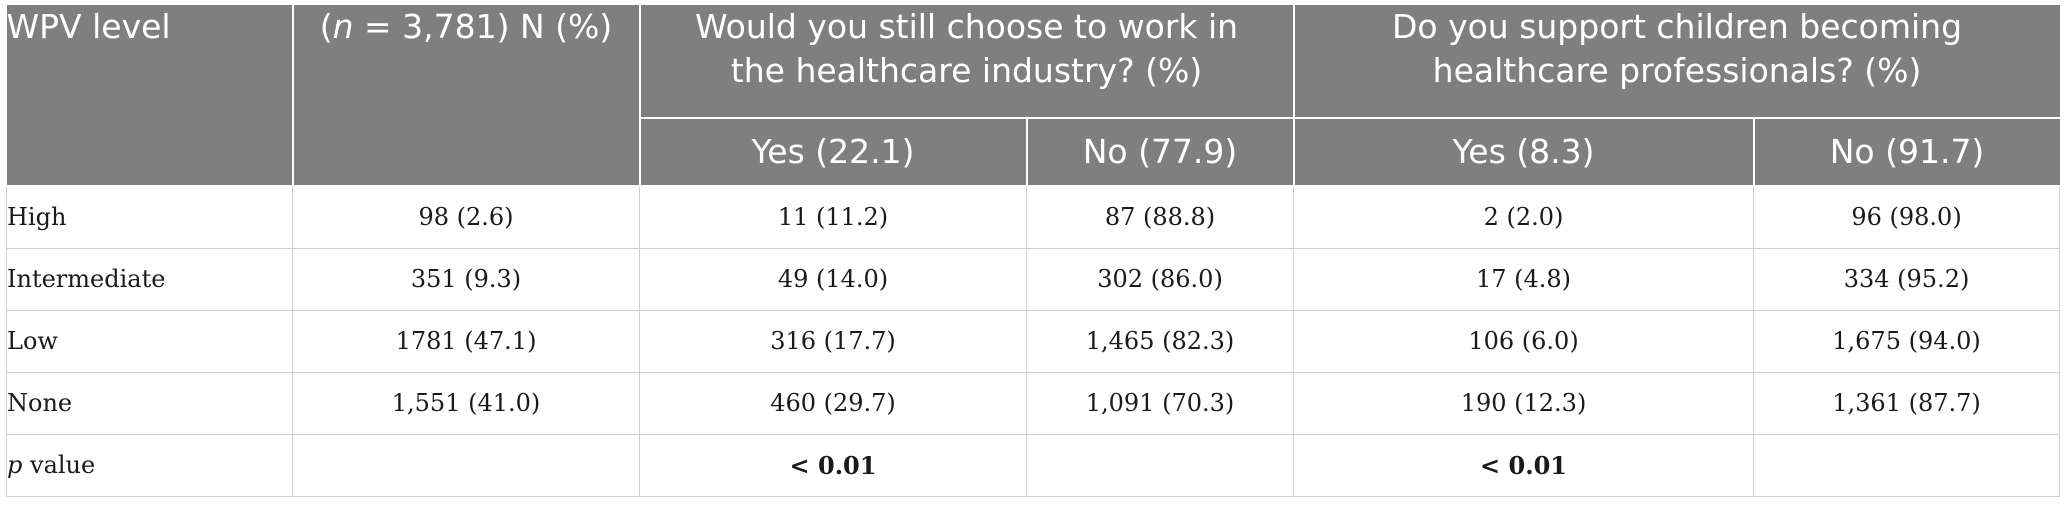 This screenshot has width=2067, height=508. Describe the element at coordinates (466, 96) in the screenshot. I see `header-sample-size: (n = 3,781) N (%)` at that location.